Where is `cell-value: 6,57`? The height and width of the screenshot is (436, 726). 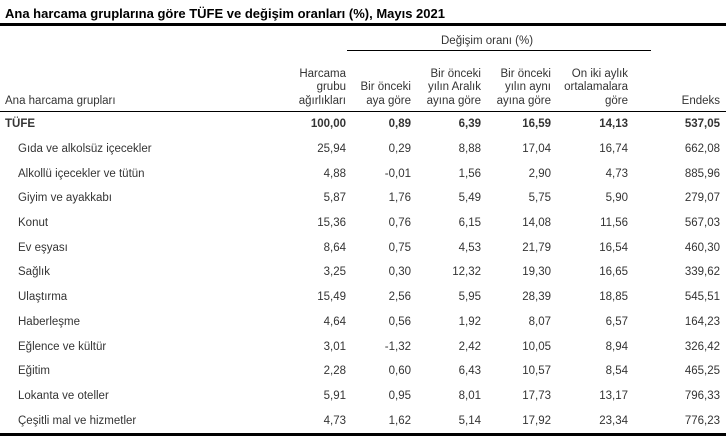 cell-value: 6,57 is located at coordinates (617, 321).